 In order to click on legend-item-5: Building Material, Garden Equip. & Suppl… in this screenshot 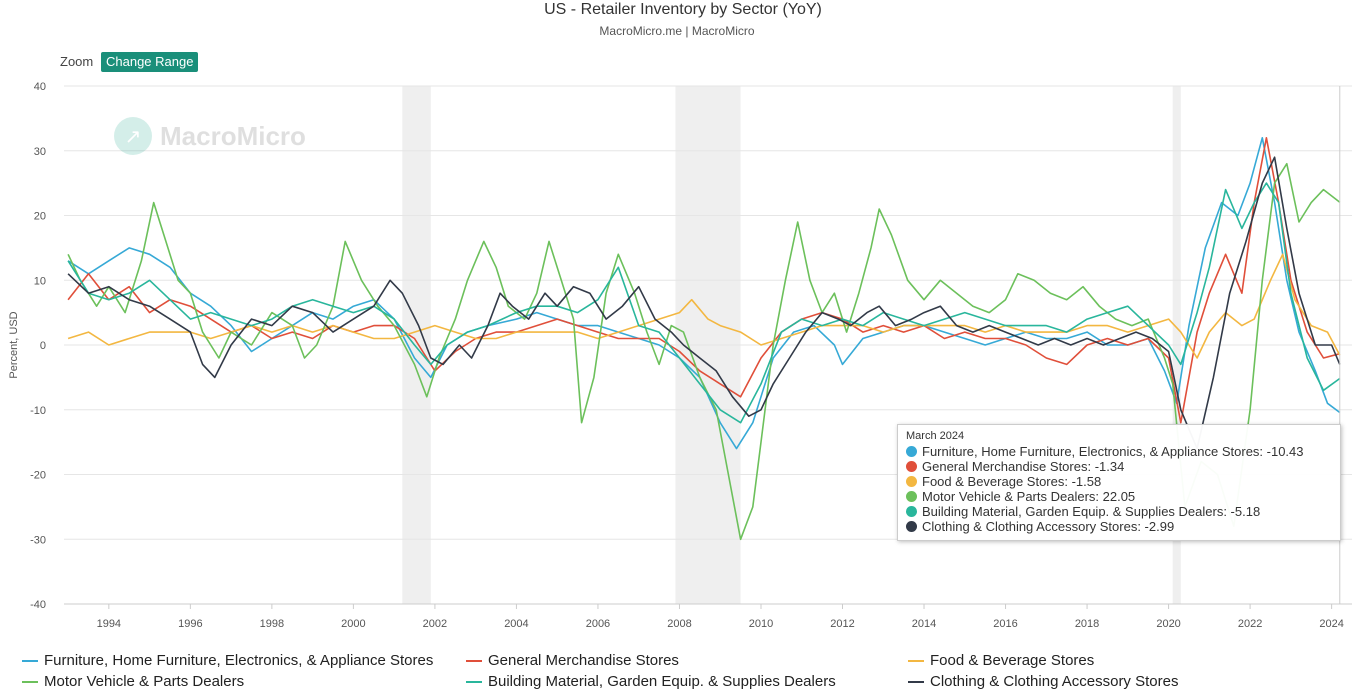, I will do `click(651, 681)`.